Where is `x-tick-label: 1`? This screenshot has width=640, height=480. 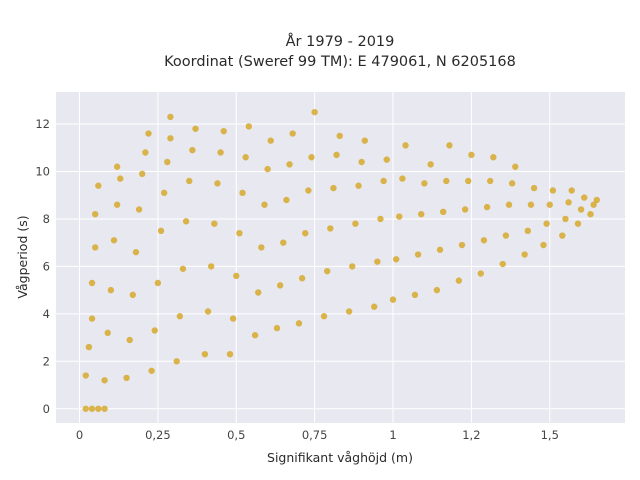
x-tick-label: 1 is located at coordinates (392, 435).